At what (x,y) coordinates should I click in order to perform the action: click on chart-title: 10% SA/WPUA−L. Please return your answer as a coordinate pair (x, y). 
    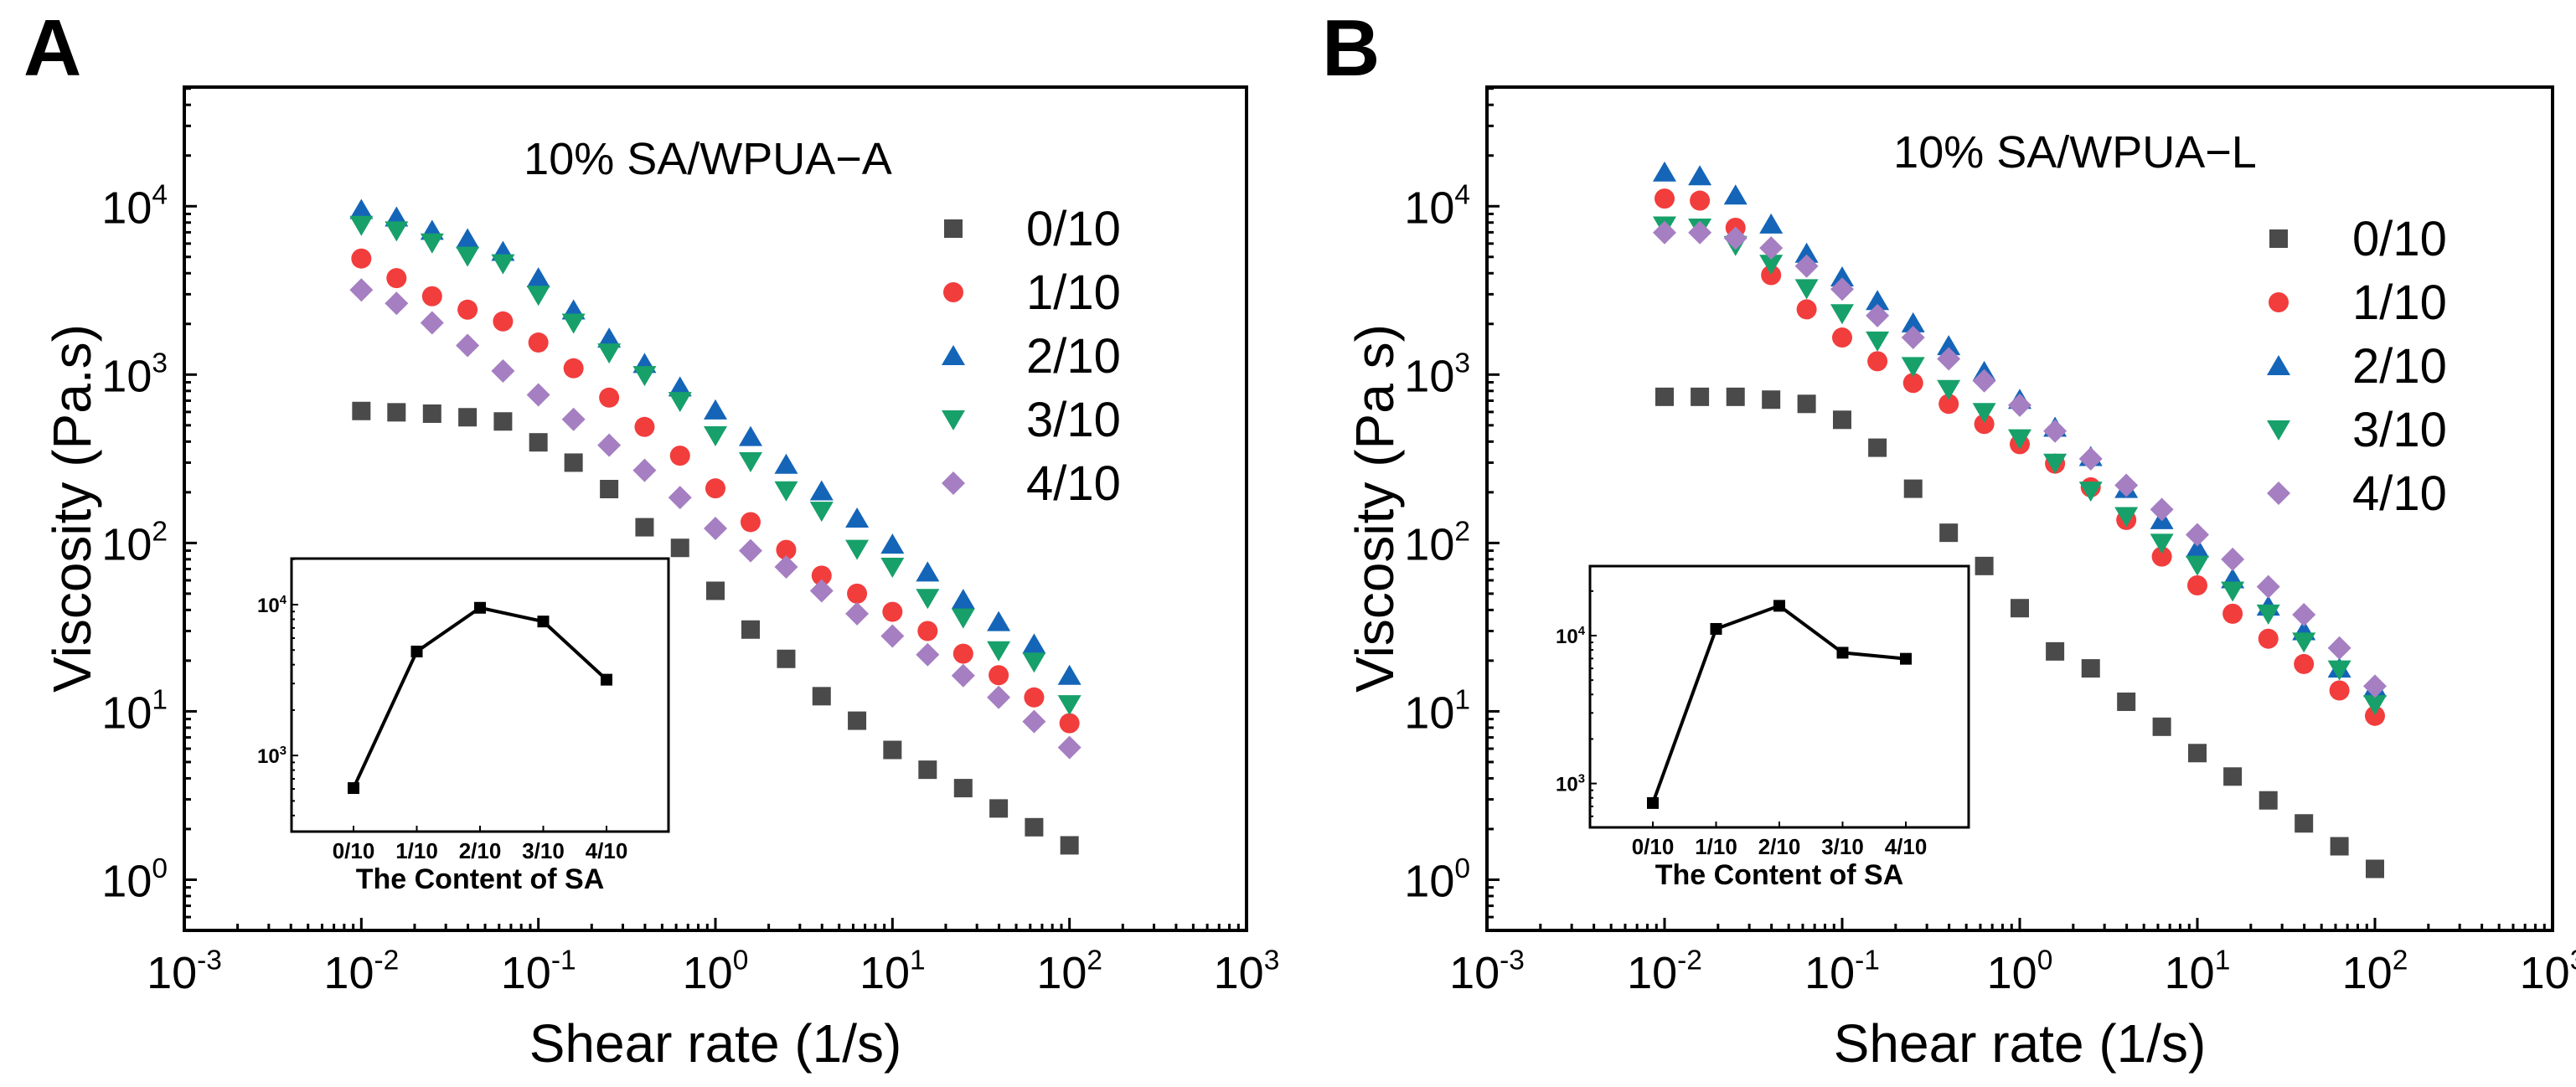
    Looking at the image, I should click on (2075, 152).